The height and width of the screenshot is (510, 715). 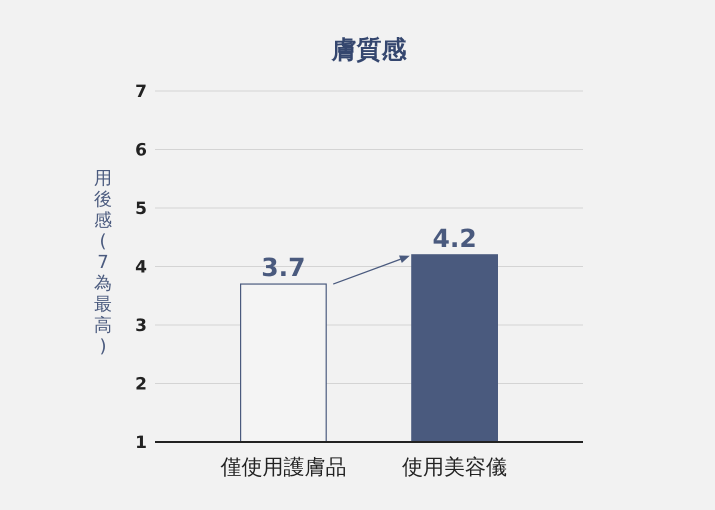 What do you see at coordinates (454, 238) in the screenshot?
I see `data-label: 4.2` at bounding box center [454, 238].